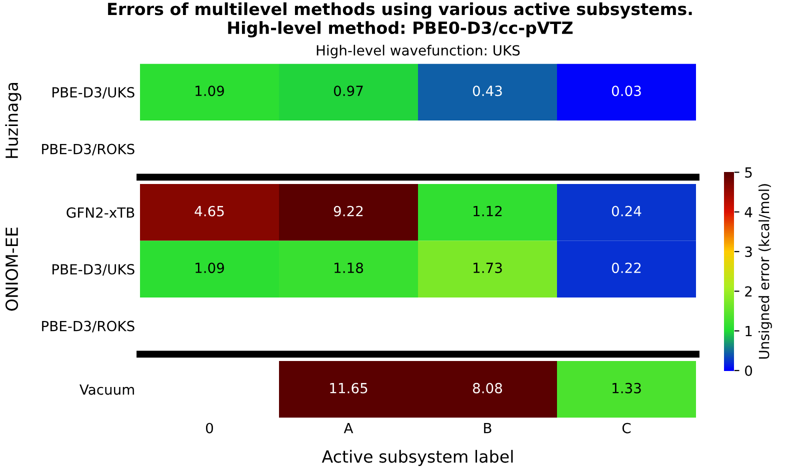 This screenshot has width=800, height=472. What do you see at coordinates (626, 428) in the screenshot?
I see `x-tick-label: C` at bounding box center [626, 428].